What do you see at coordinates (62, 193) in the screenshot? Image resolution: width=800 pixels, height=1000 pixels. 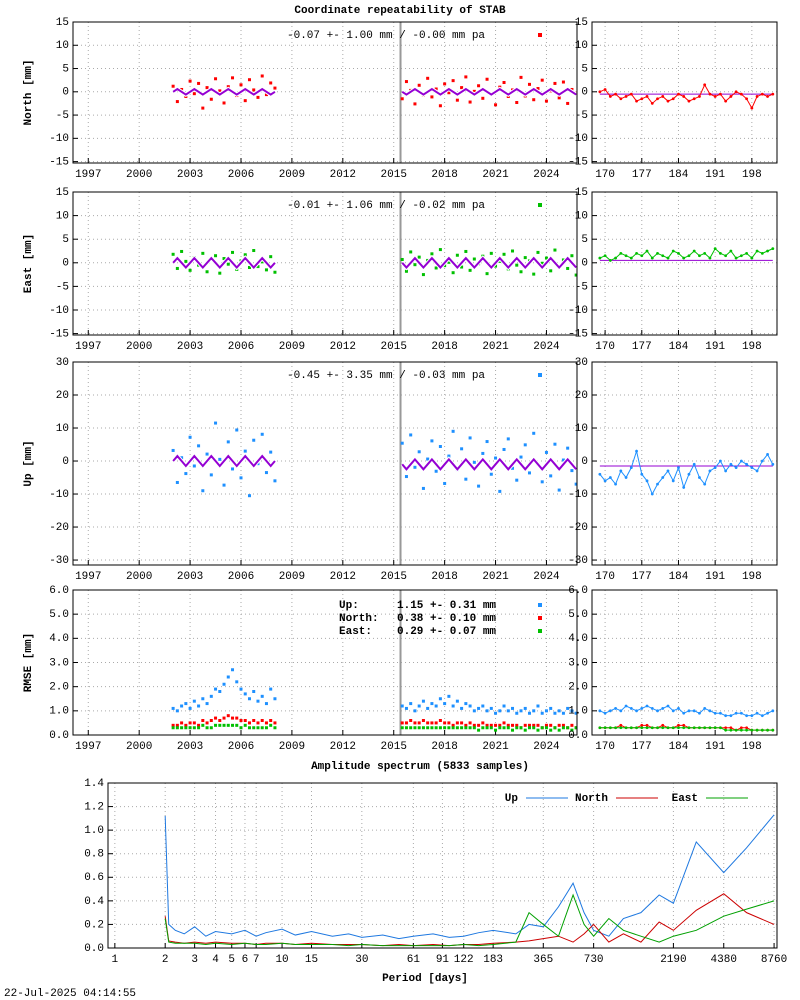 I see `y-tick-label: 15` at bounding box center [62, 193].